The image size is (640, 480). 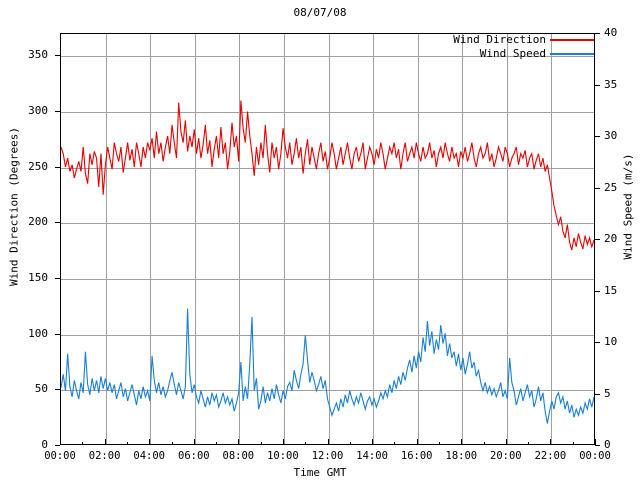 I want to click on y-axis-right-title: Wind Speed (m/s), so click(x=628, y=206).